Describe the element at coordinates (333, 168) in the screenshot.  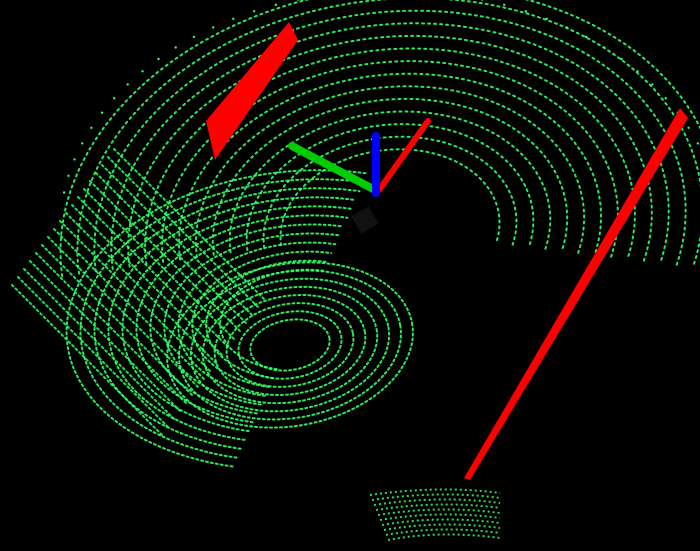
I see `axis-y` at that location.